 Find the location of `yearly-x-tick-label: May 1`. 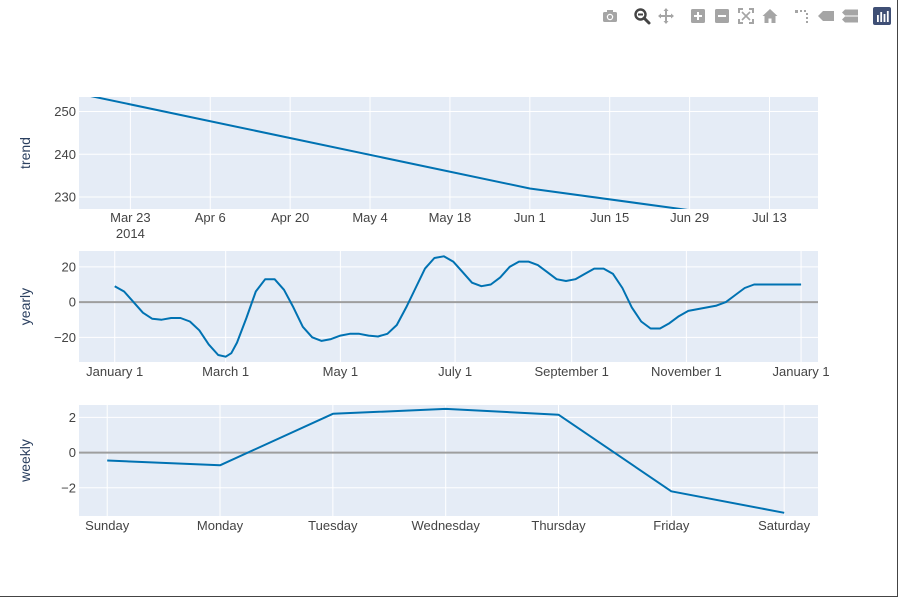

yearly-x-tick-label: May 1 is located at coordinates (340, 371).